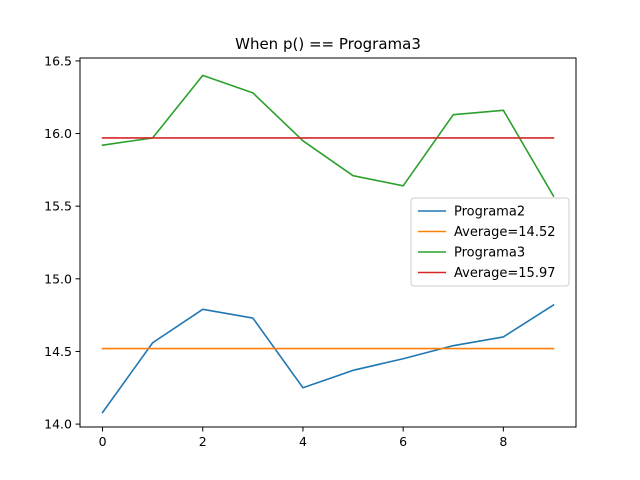 The height and width of the screenshot is (480, 640). Describe the element at coordinates (58, 60) in the screenshot. I see `y-tick-label: 16.5` at that location.